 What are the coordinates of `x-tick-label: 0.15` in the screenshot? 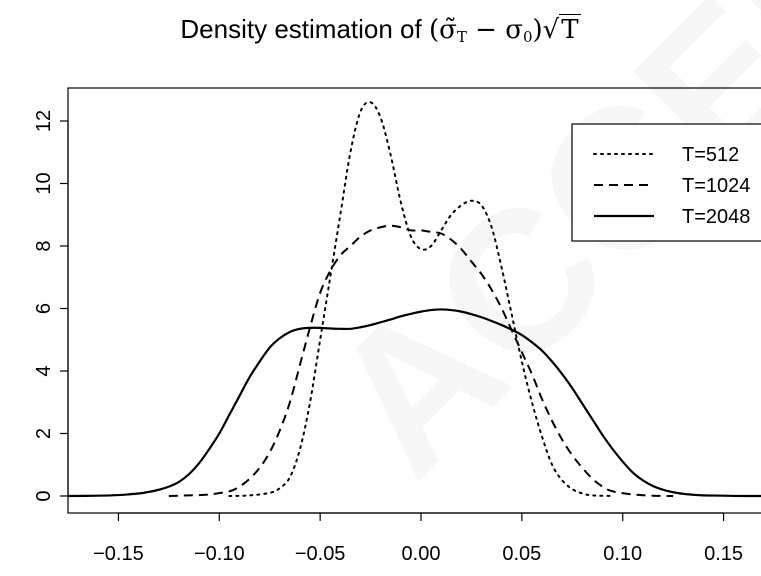 It's located at (723, 554).